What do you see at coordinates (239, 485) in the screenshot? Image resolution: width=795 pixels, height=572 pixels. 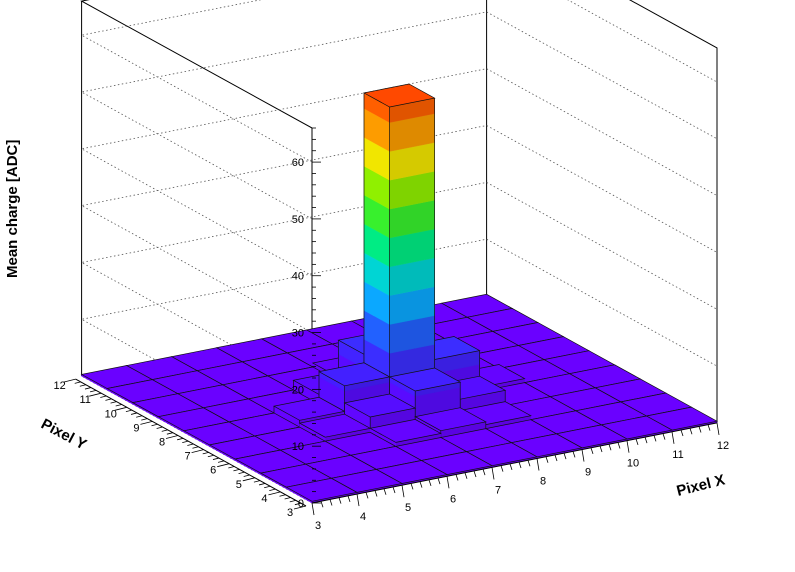 I see `y-tick-label: 5` at bounding box center [239, 485].